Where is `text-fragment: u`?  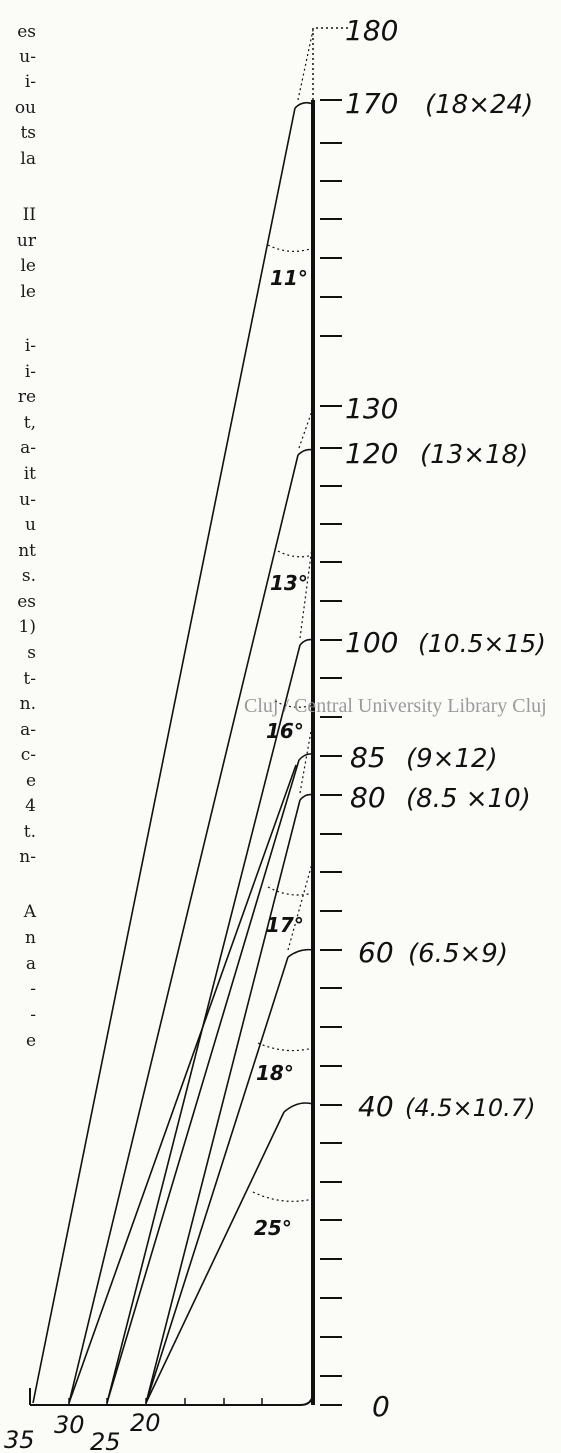
text-fragment: u is located at coordinates (30, 525).